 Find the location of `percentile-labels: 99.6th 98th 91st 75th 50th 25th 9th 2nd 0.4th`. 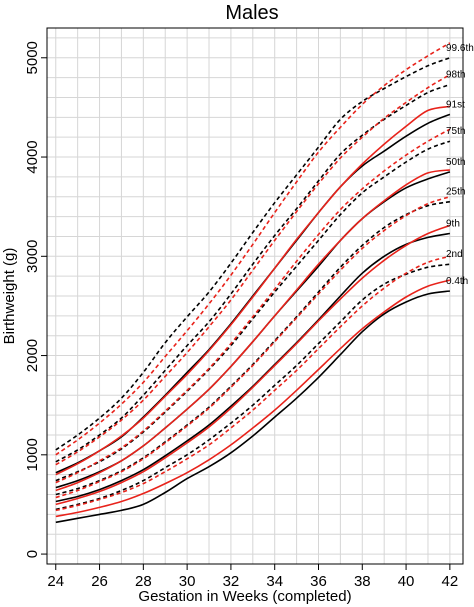

percentile-labels: 99.6th 98th 91st 75th 50th 25th 9th 2nd 0.4th is located at coordinates (460, 165).